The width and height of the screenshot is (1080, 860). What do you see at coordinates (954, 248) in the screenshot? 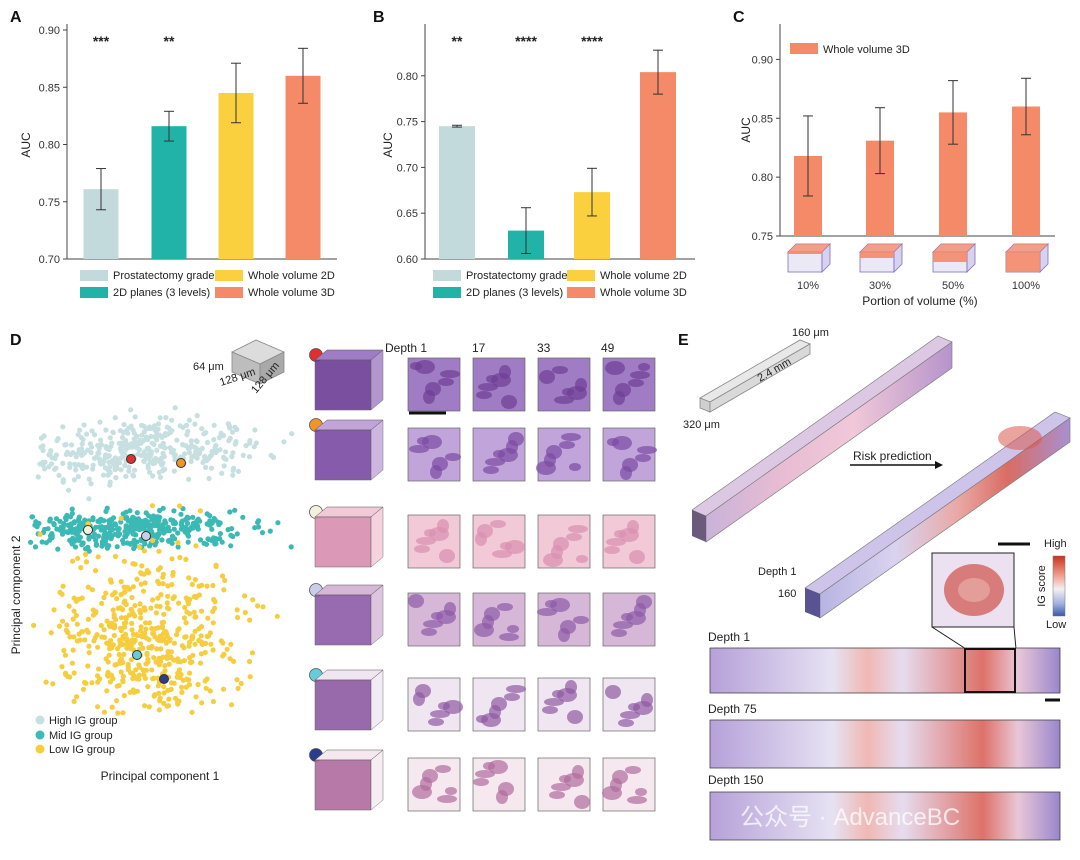
I see `volume-icon-fill-top` at bounding box center [954, 248].